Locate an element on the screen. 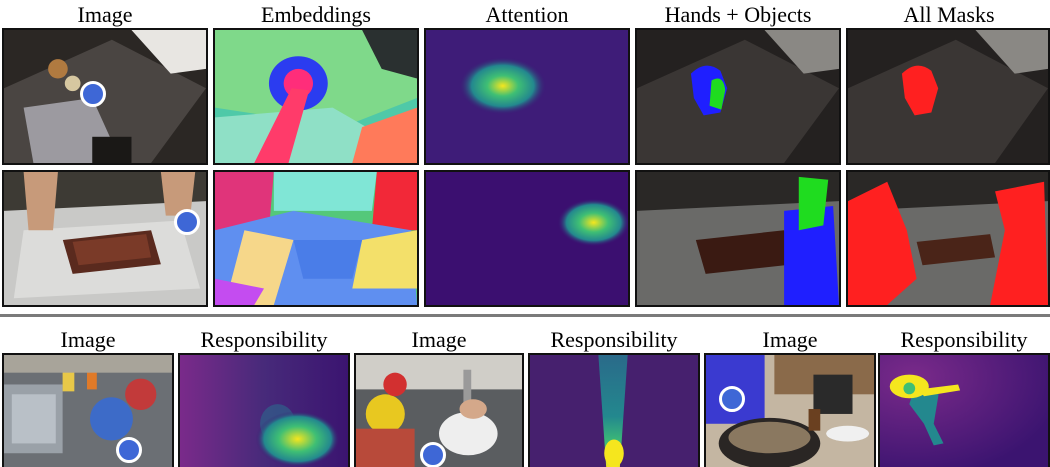  title-image-top: Image is located at coordinates (105, 14).